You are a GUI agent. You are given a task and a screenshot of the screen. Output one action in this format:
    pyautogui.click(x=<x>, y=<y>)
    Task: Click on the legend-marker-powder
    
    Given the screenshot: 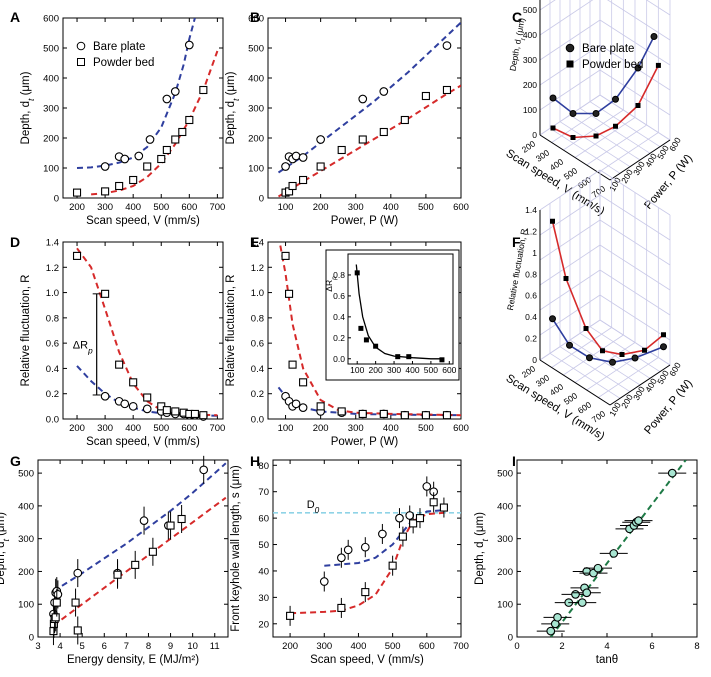 What is the action you would take?
    pyautogui.click(x=570, y=64)
    